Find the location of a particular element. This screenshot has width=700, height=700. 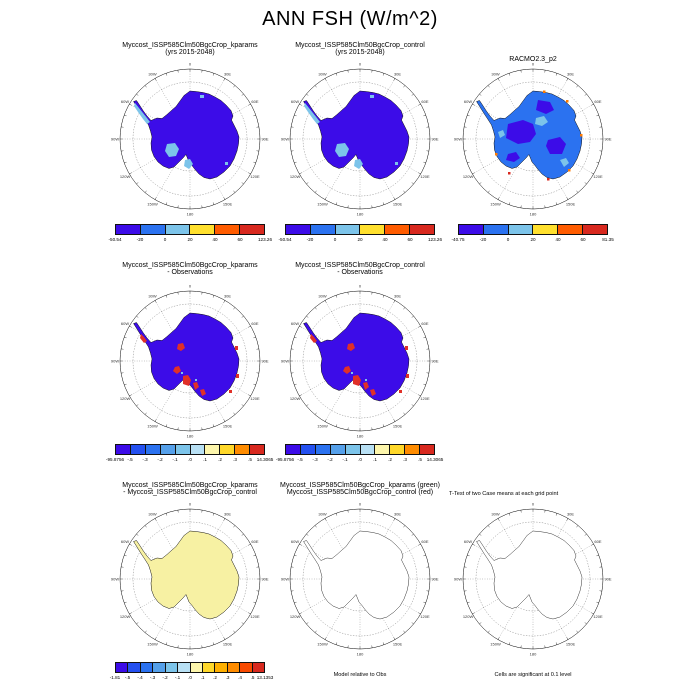

panel-caption: Model relative to Obs is located at coordinates (360, 675).